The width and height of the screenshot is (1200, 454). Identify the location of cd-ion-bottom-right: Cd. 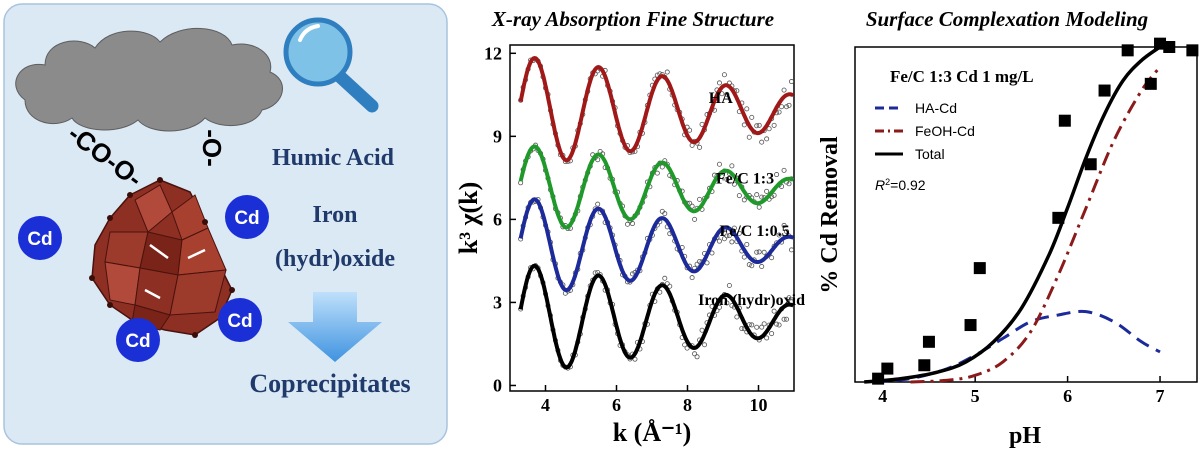
(240, 320).